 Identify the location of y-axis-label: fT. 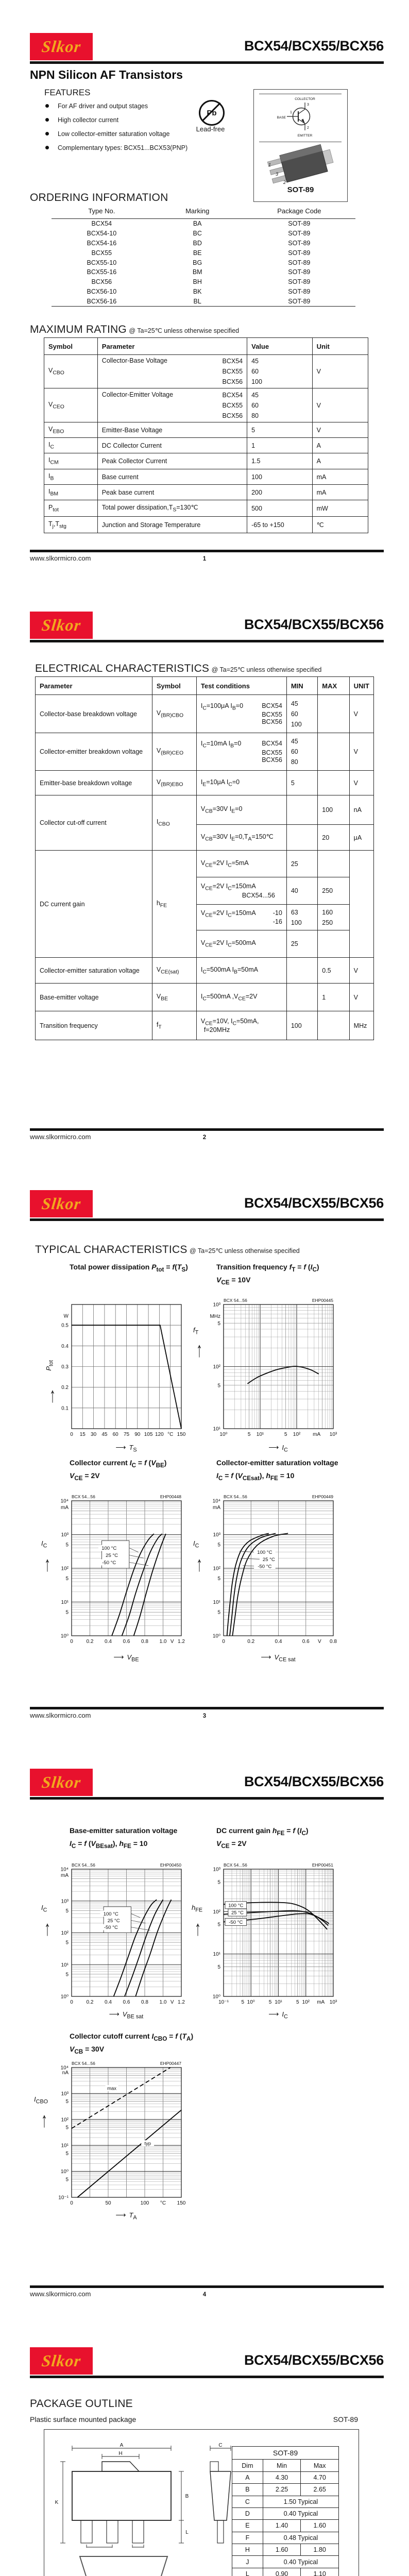
(196, 1331).